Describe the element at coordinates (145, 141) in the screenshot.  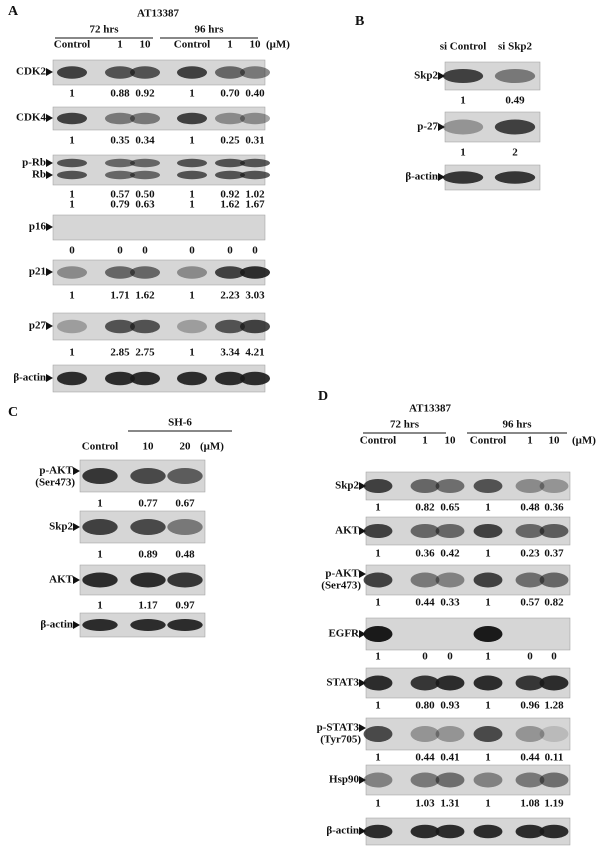
I see `quant-value: 0.34` at that location.